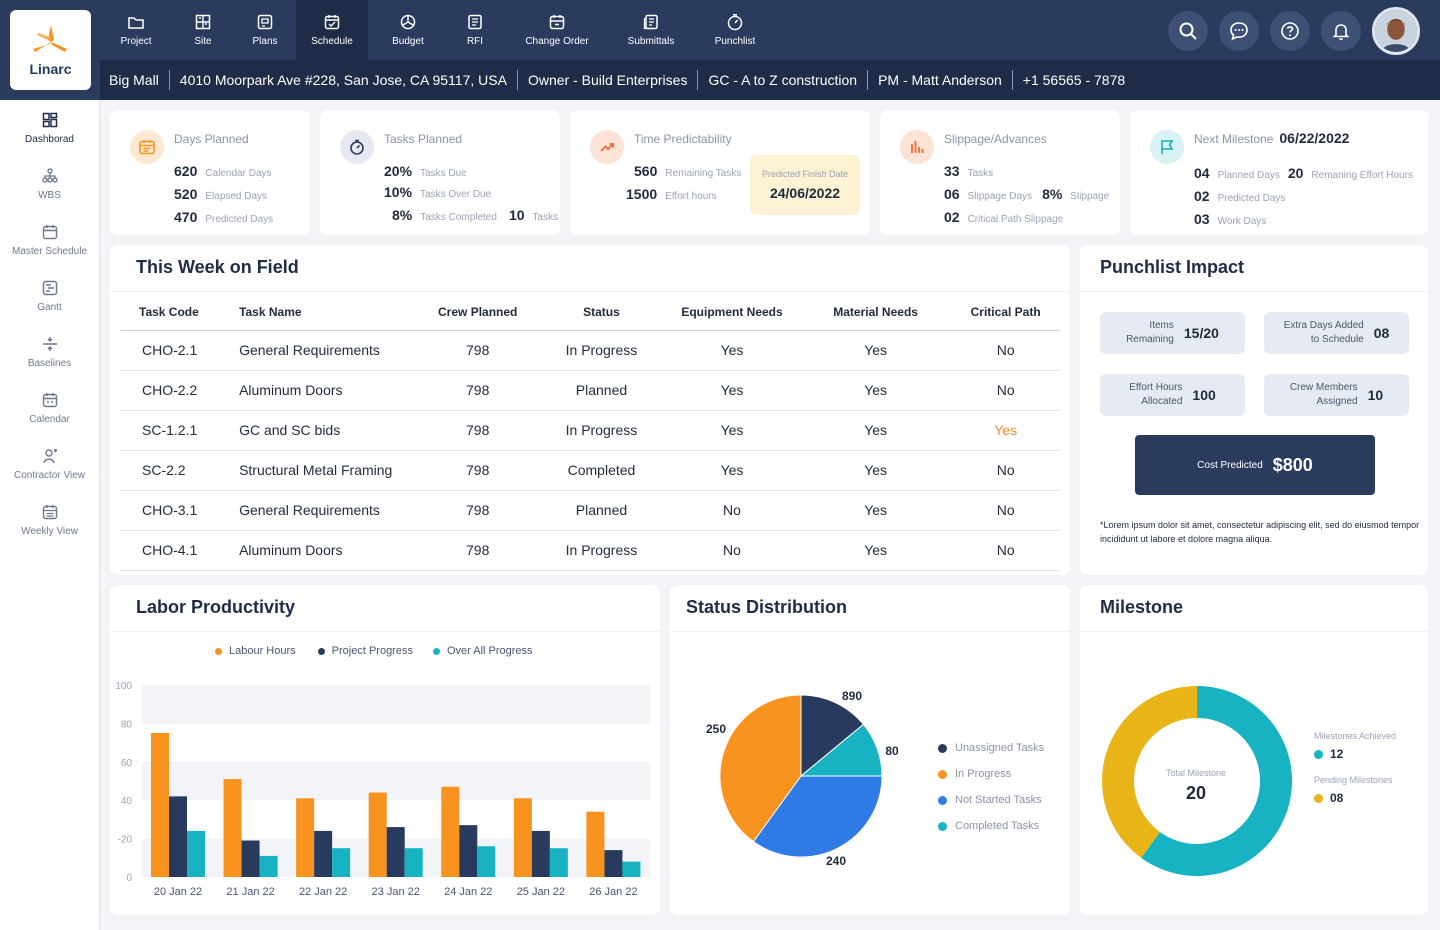 Image resolution: width=1440 pixels, height=930 pixels. I want to click on budget-icon, so click(408, 22).